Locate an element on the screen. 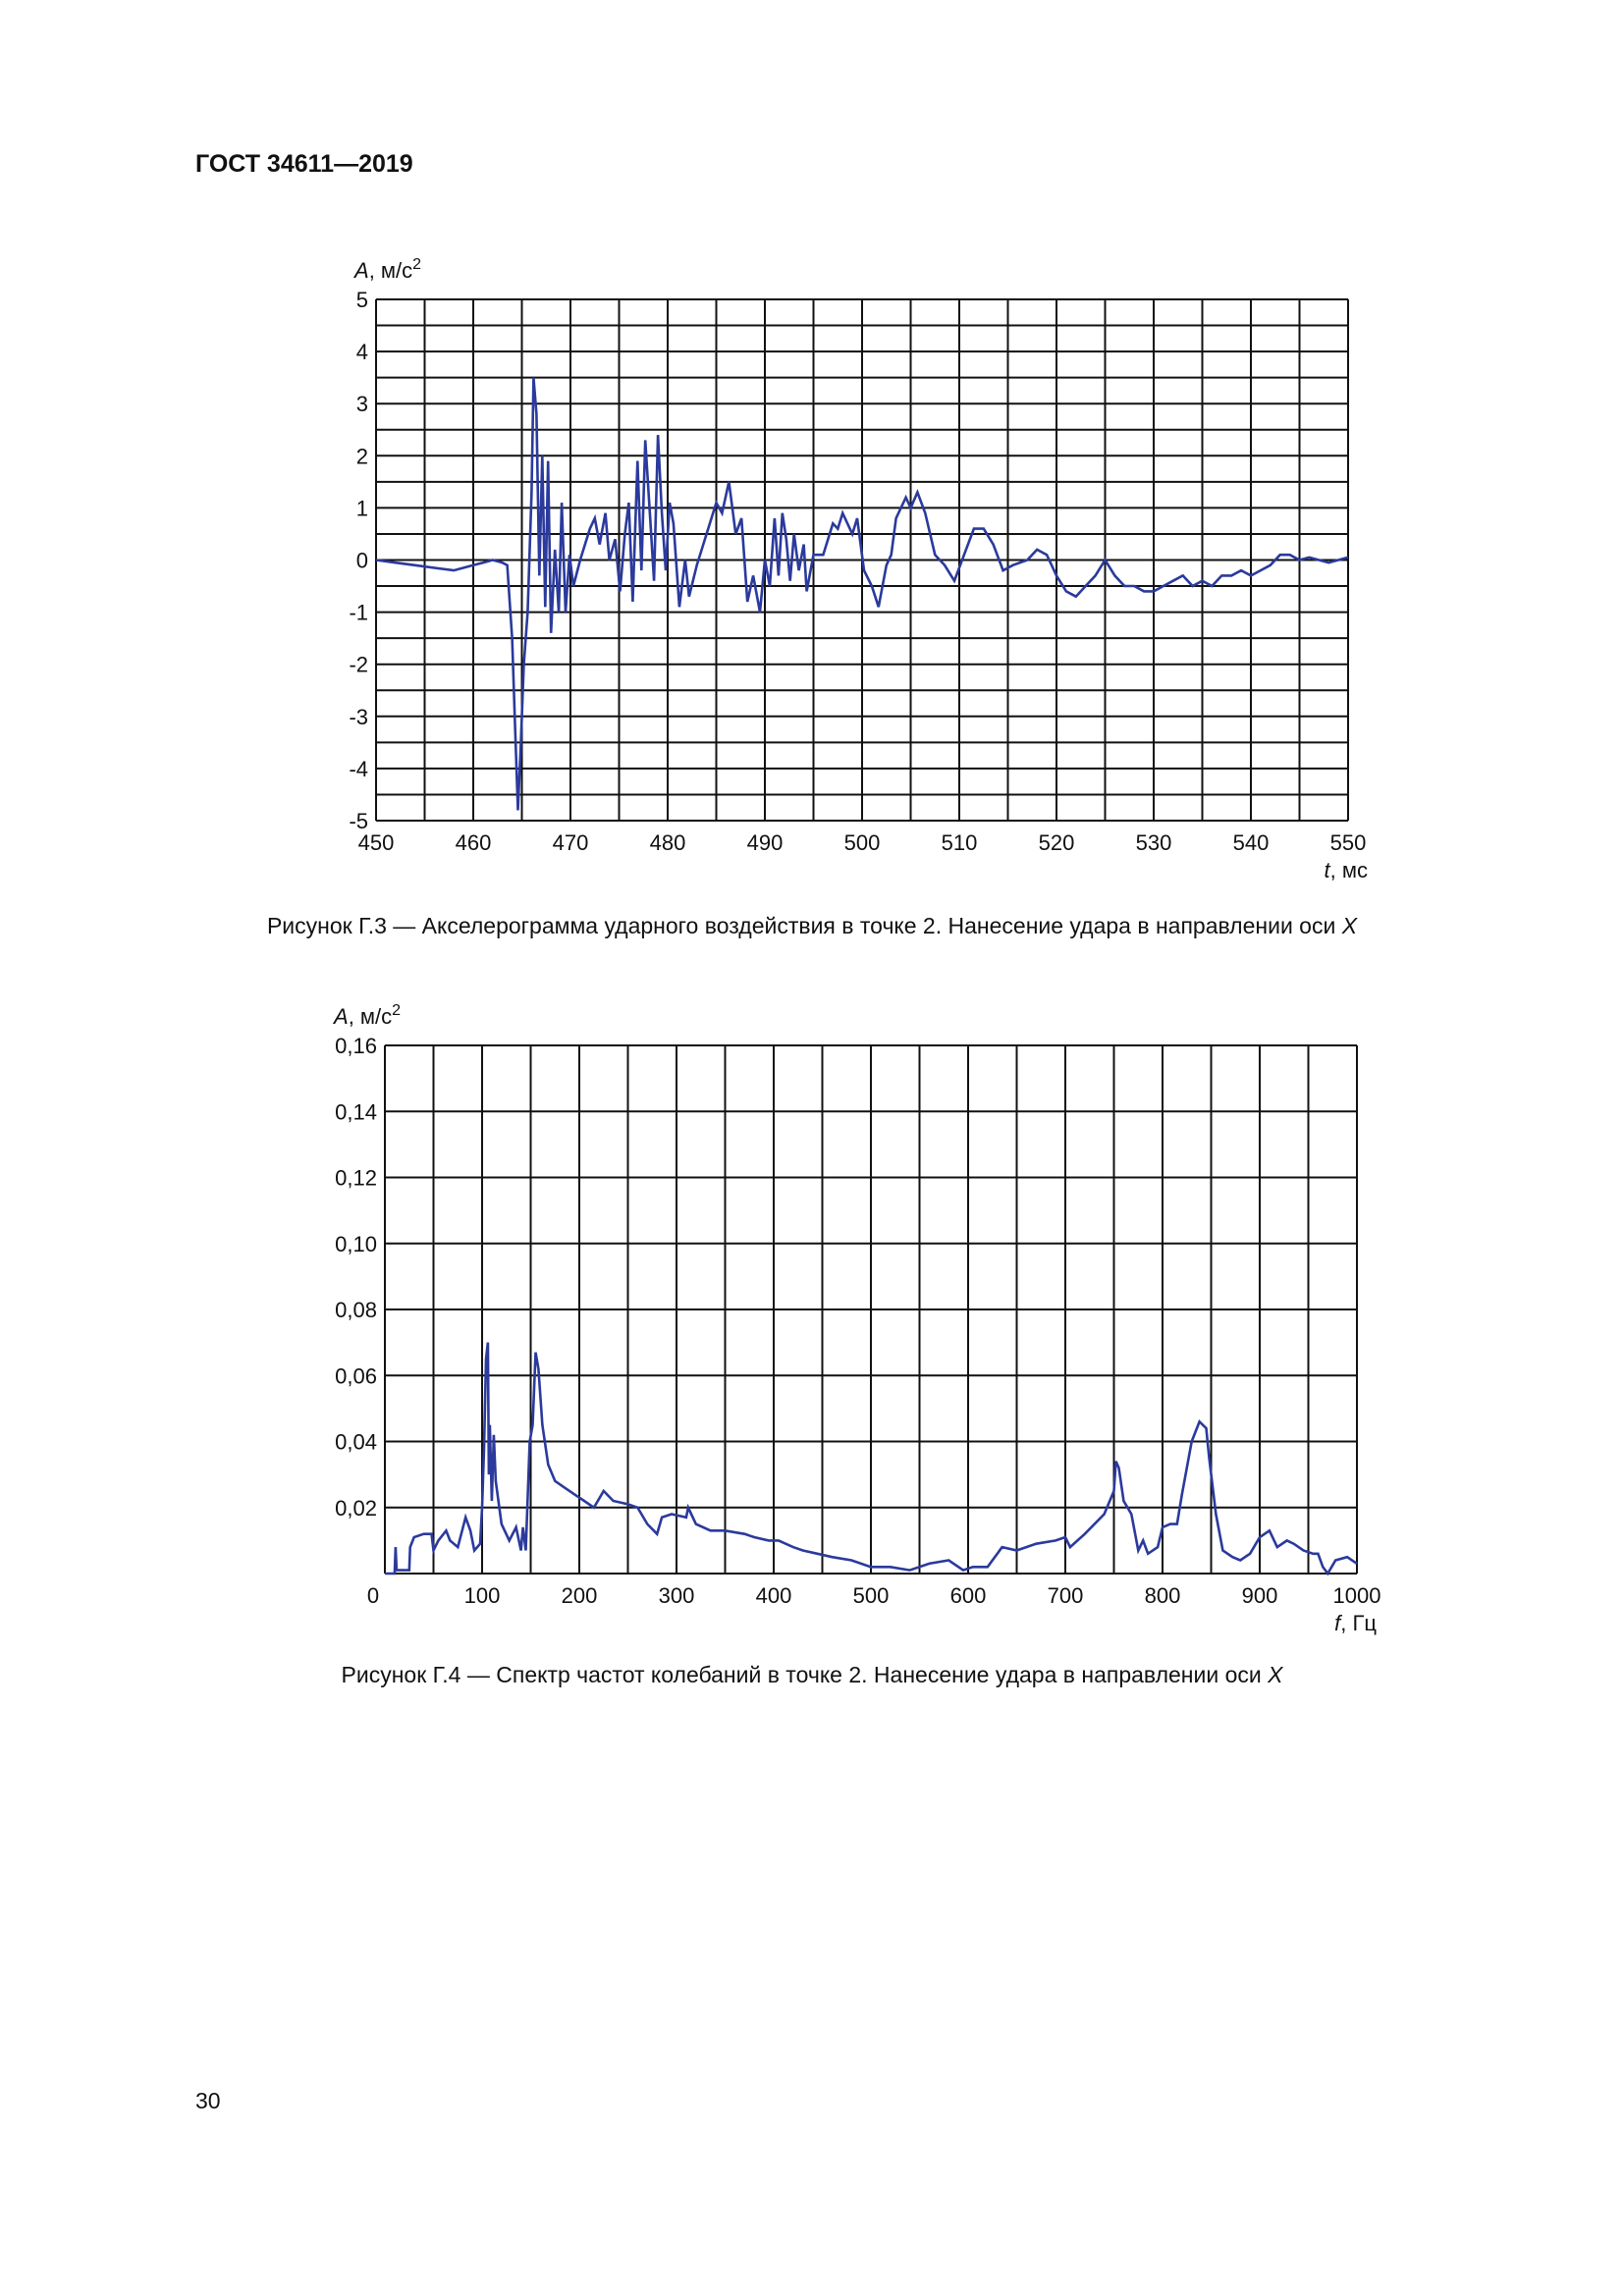 The image size is (1624, 2296). y-tick-label: 0,06 is located at coordinates (356, 1375).